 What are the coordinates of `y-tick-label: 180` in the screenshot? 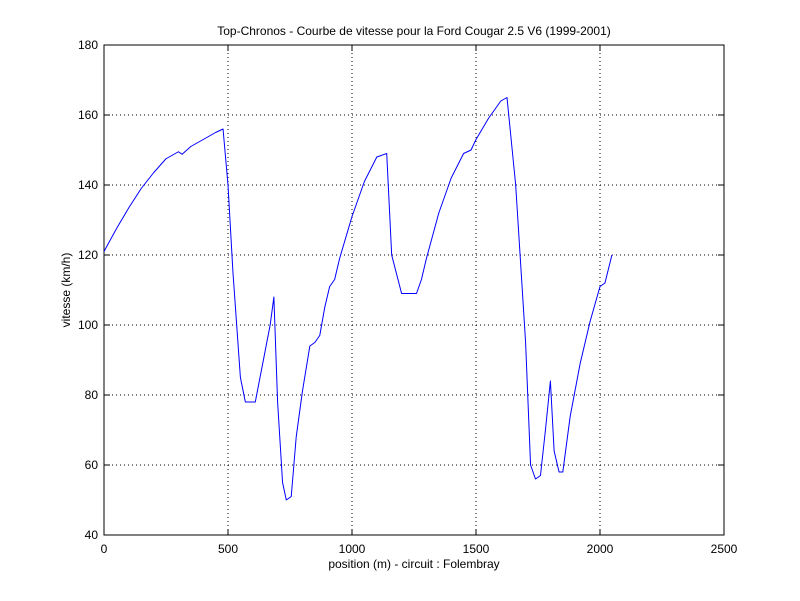 It's located at (88, 45).